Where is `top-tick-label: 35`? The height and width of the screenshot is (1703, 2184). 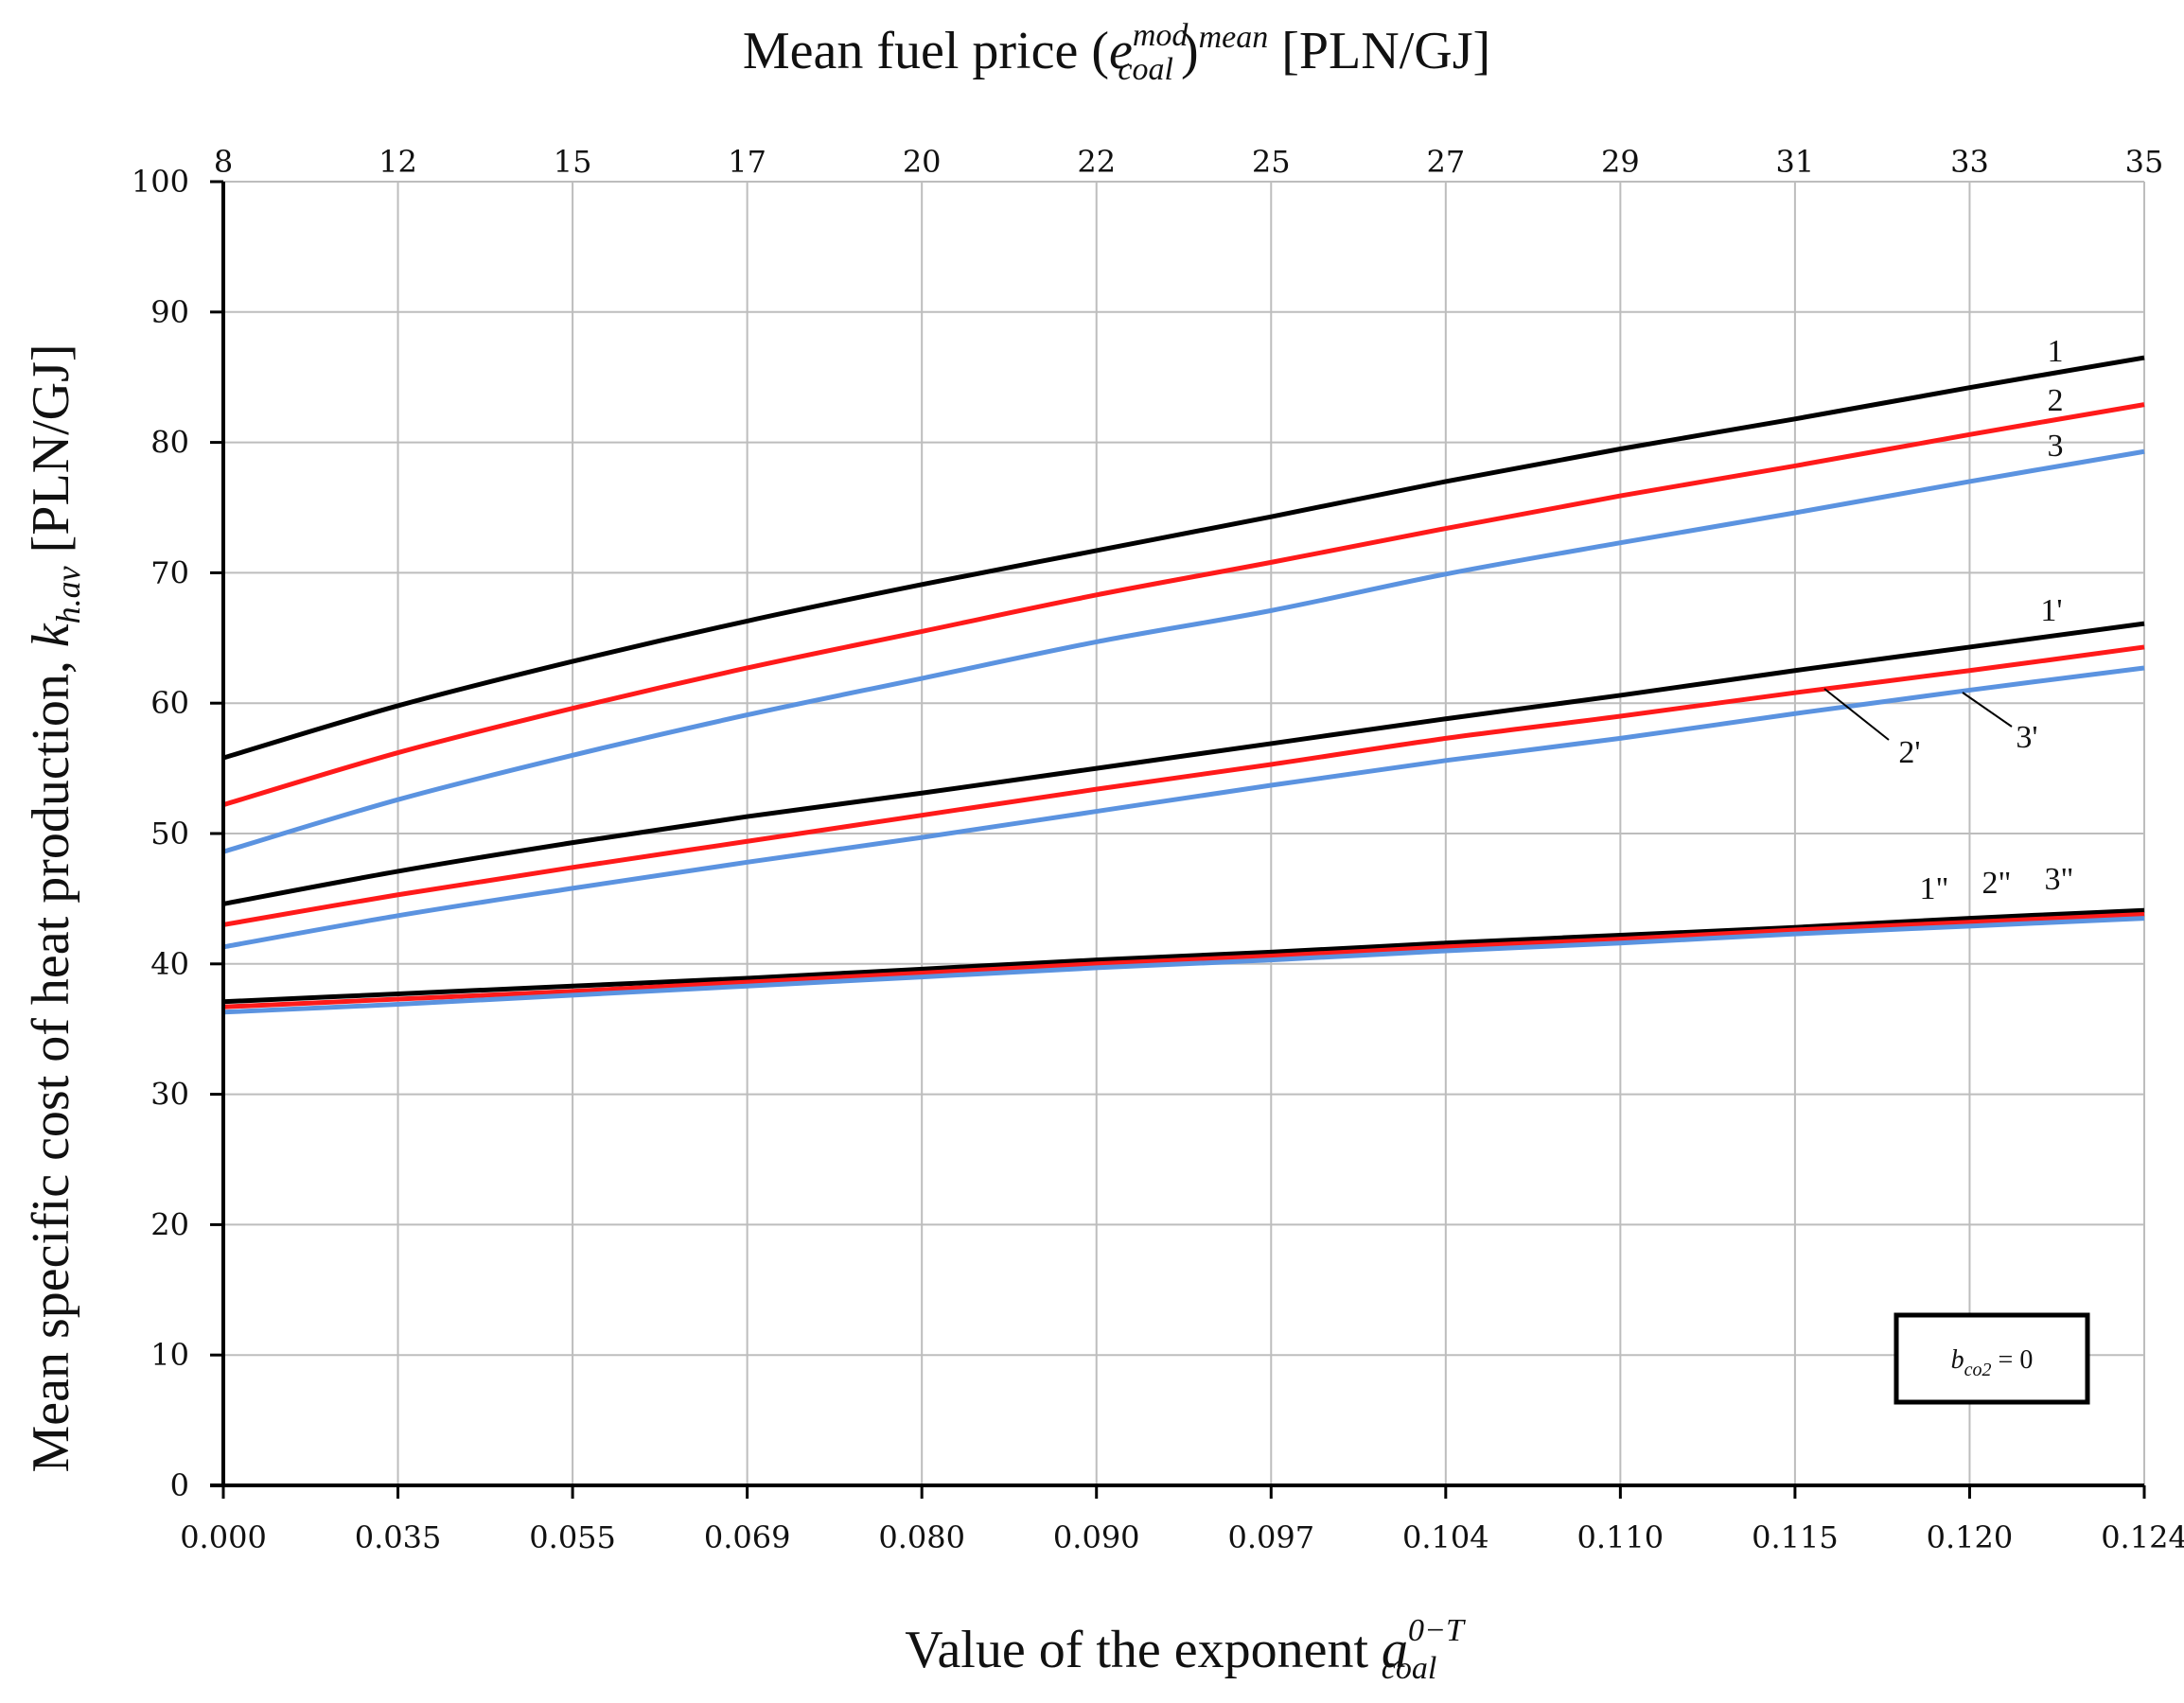 top-tick-label: 35 is located at coordinates (2144, 162).